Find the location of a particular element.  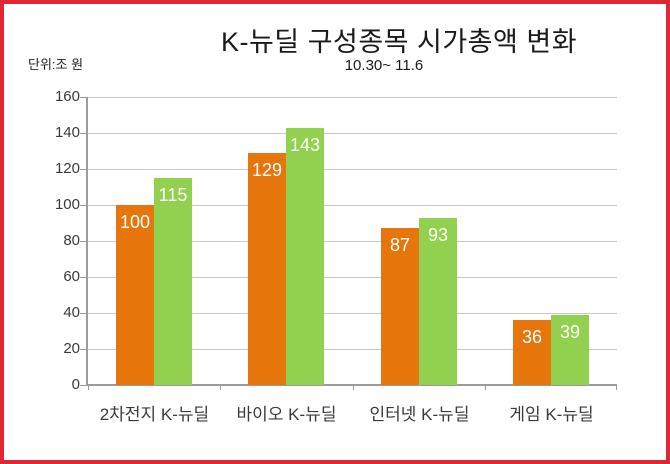

y-tick-label: 0 is located at coordinates (75, 384).